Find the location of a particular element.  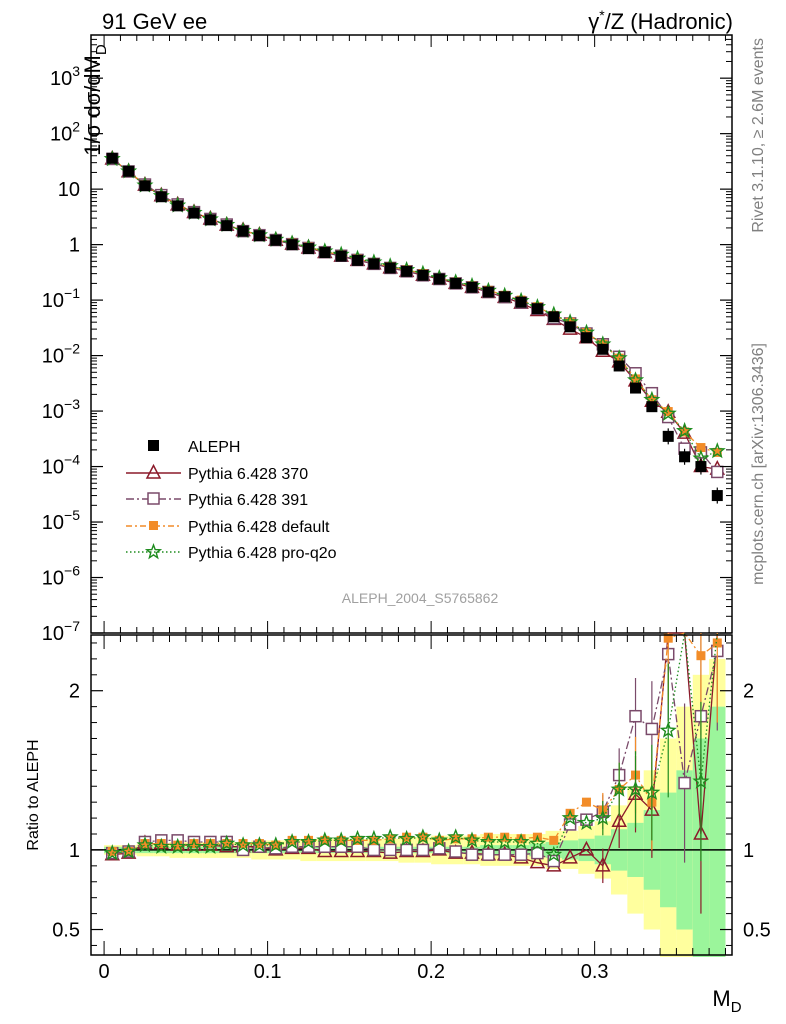

main-y-tick-label: 10⁻⁷ is located at coordinates (61, 631).